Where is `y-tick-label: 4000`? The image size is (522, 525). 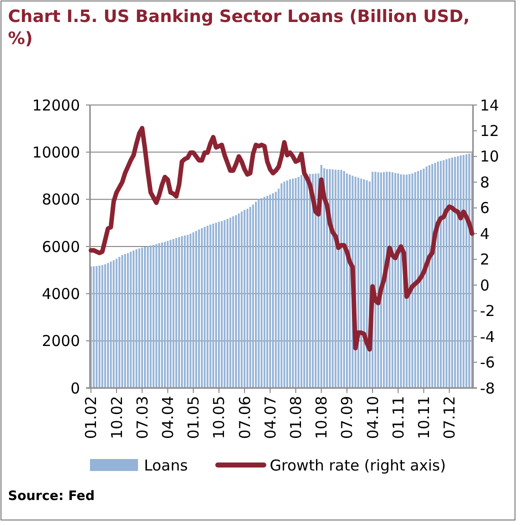
y-tick-label: 4000 is located at coordinates (61, 293).